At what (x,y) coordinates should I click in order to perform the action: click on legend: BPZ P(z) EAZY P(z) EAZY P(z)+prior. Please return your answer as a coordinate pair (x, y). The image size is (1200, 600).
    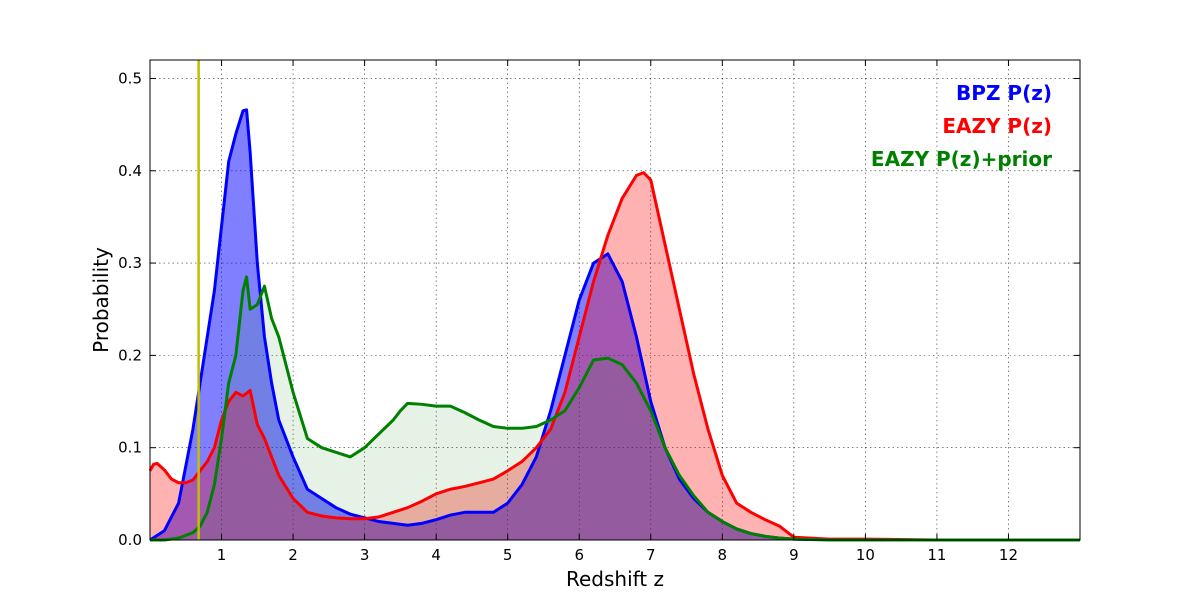
    Looking at the image, I should click on (961, 126).